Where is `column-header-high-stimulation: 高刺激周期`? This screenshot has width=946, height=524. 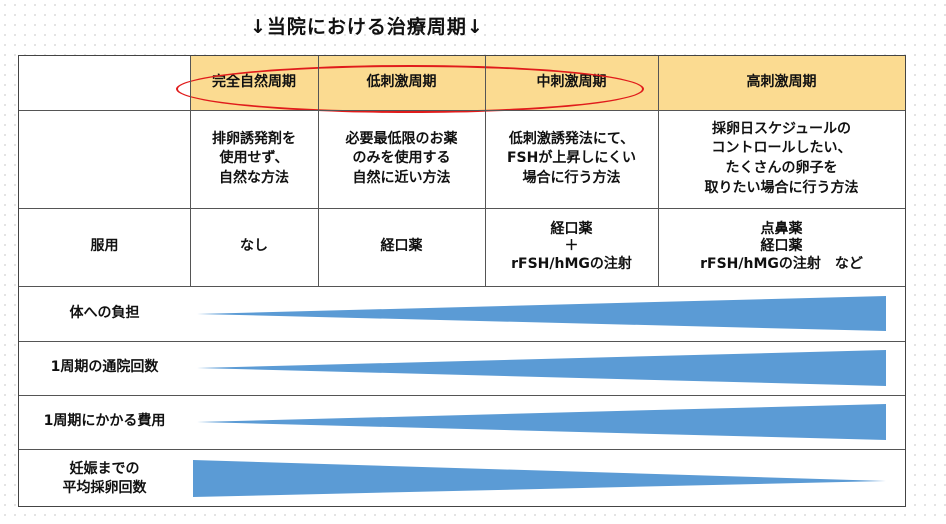 column-header-high-stimulation: 高刺激周期 is located at coordinates (781, 83).